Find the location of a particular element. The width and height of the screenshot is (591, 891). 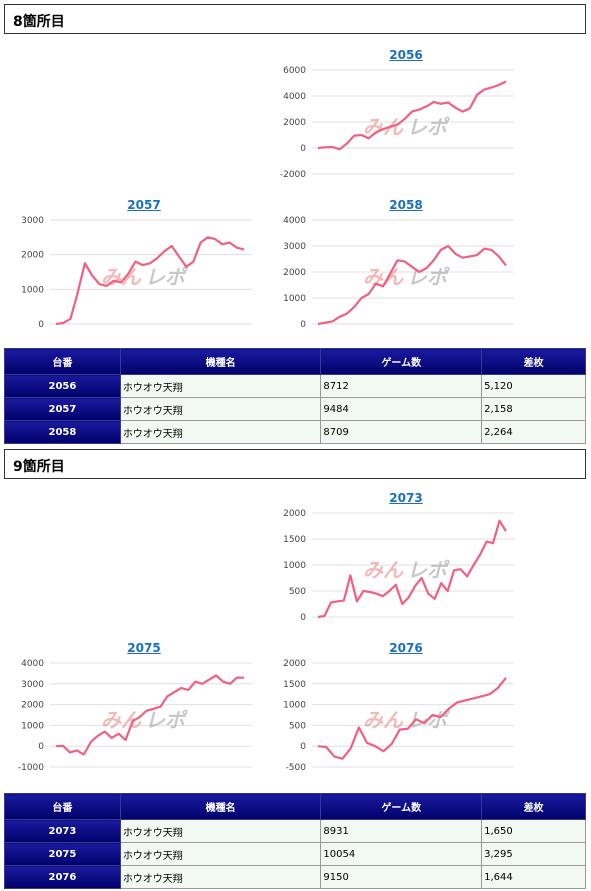

y-tick-label: -500 is located at coordinates (296, 768).